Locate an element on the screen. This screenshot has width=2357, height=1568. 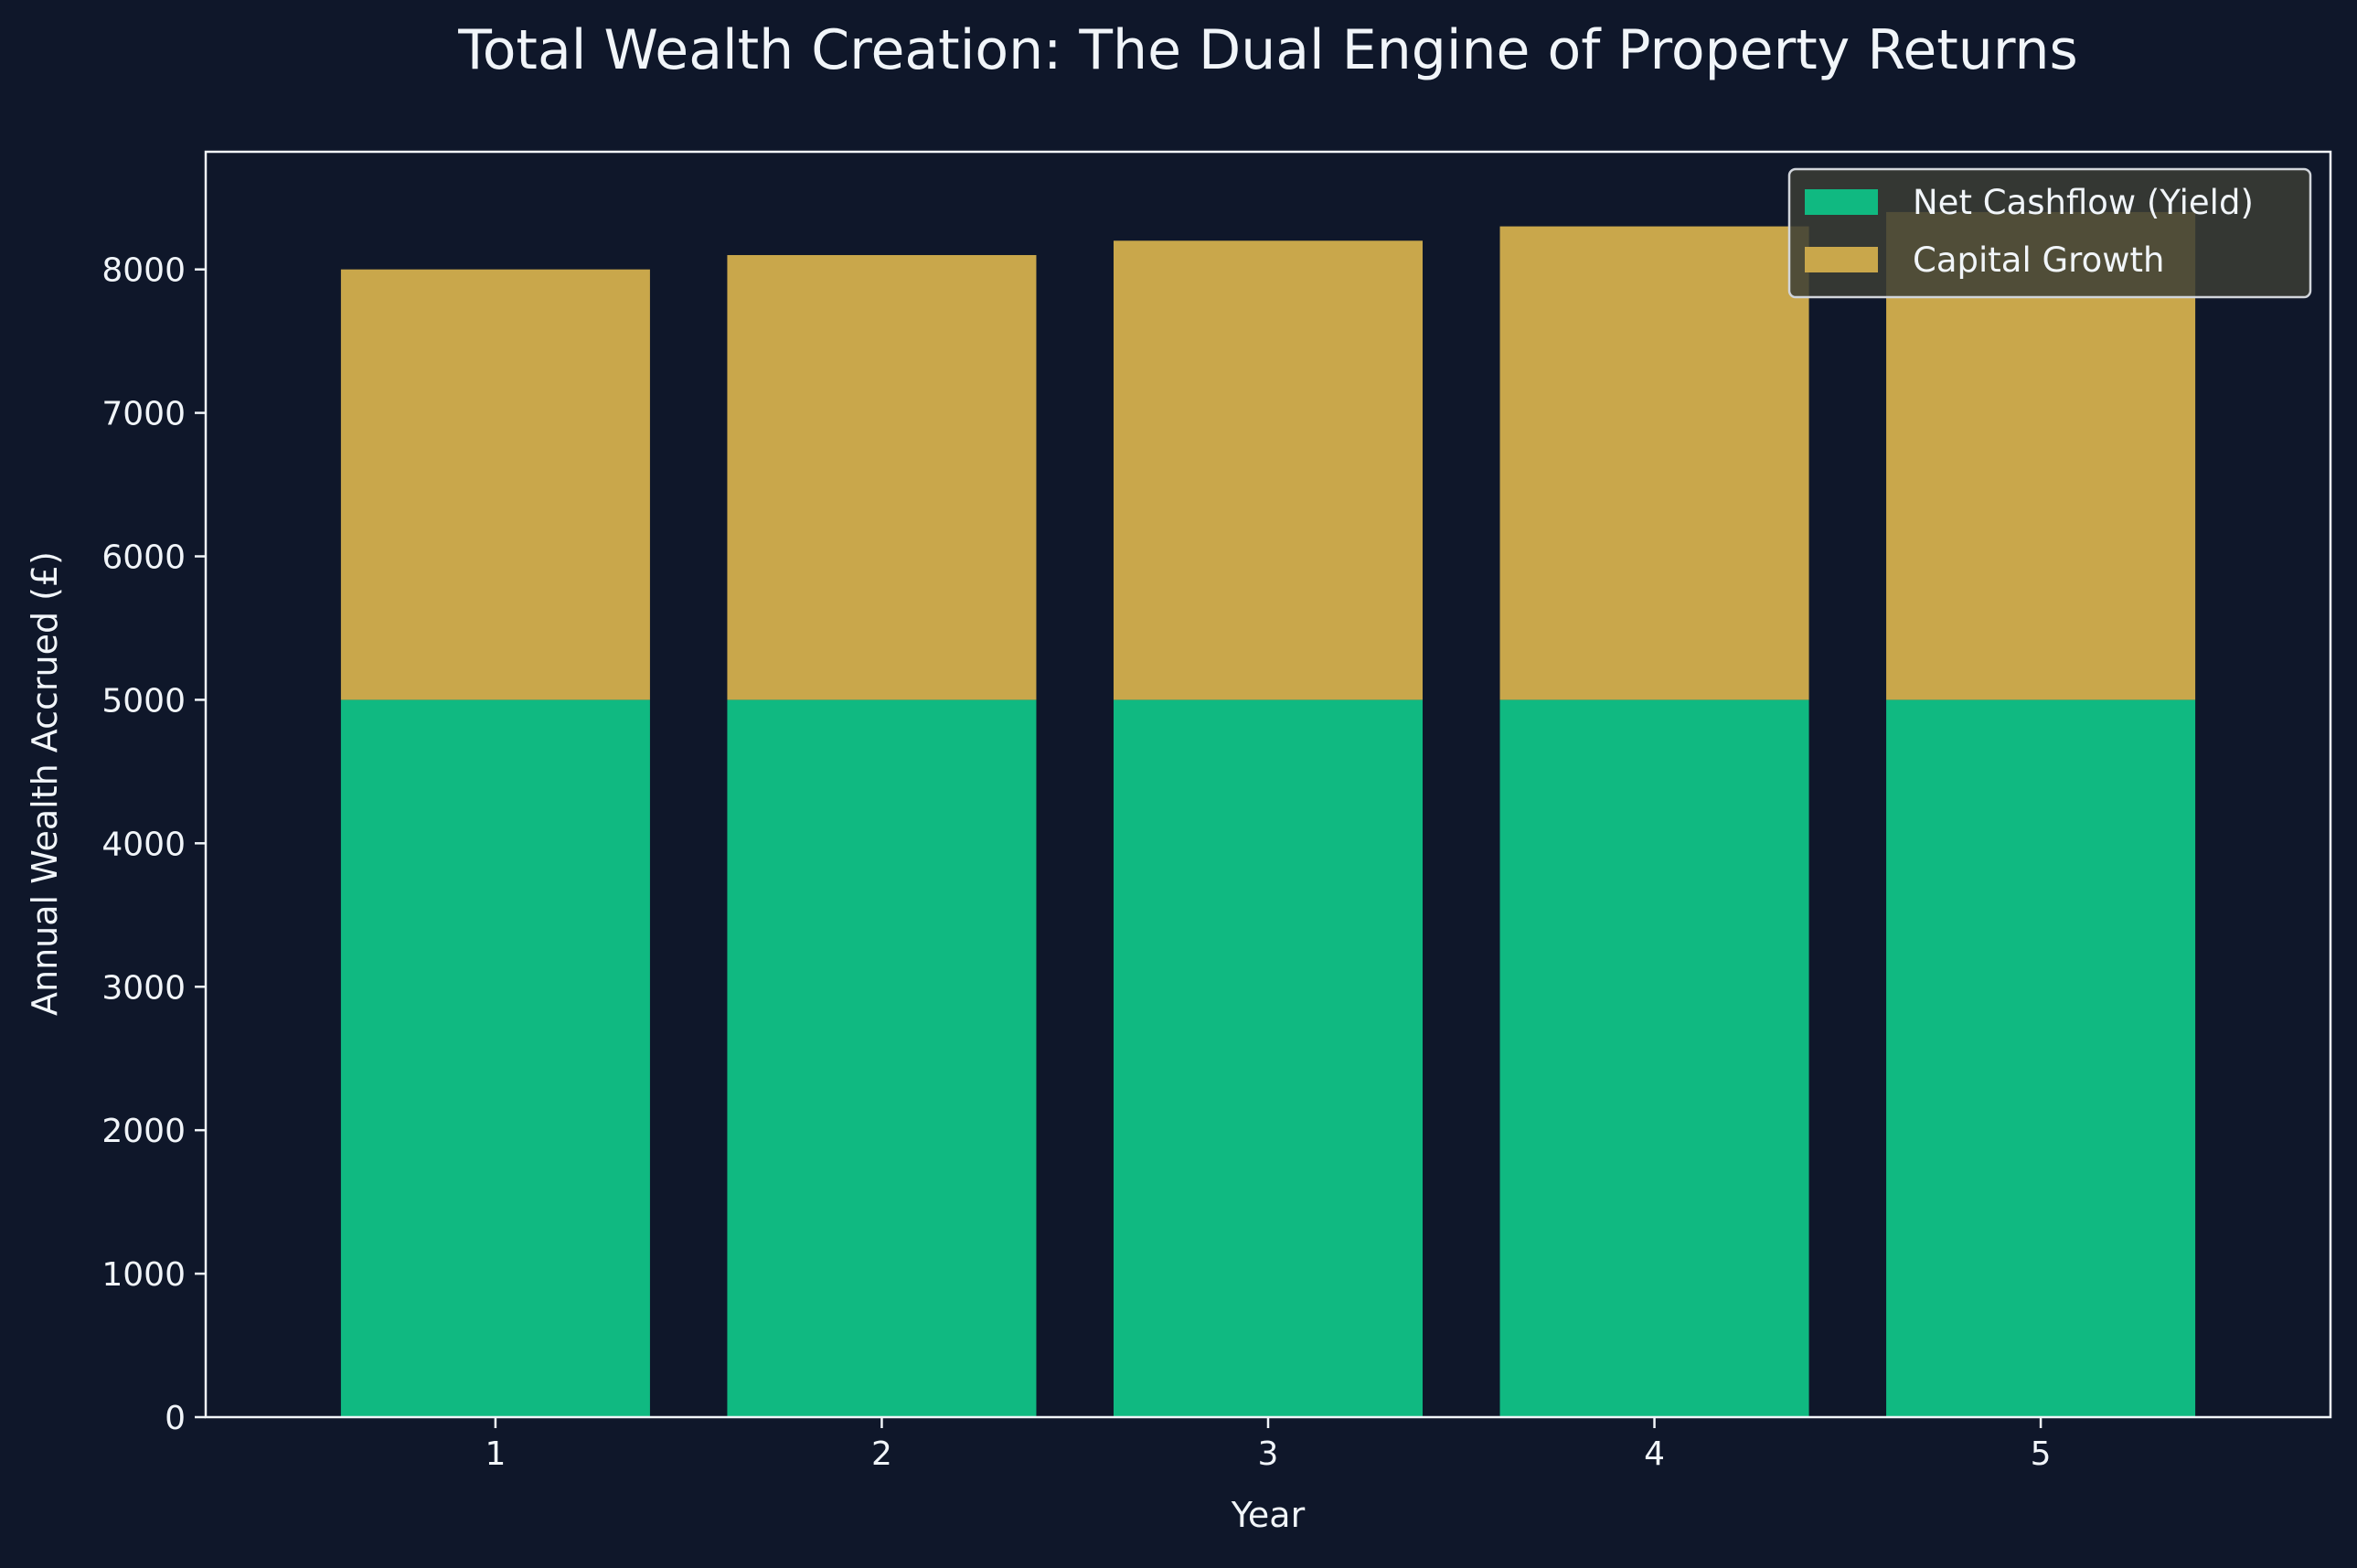
y-tick-label: 6000 is located at coordinates (143, 558).